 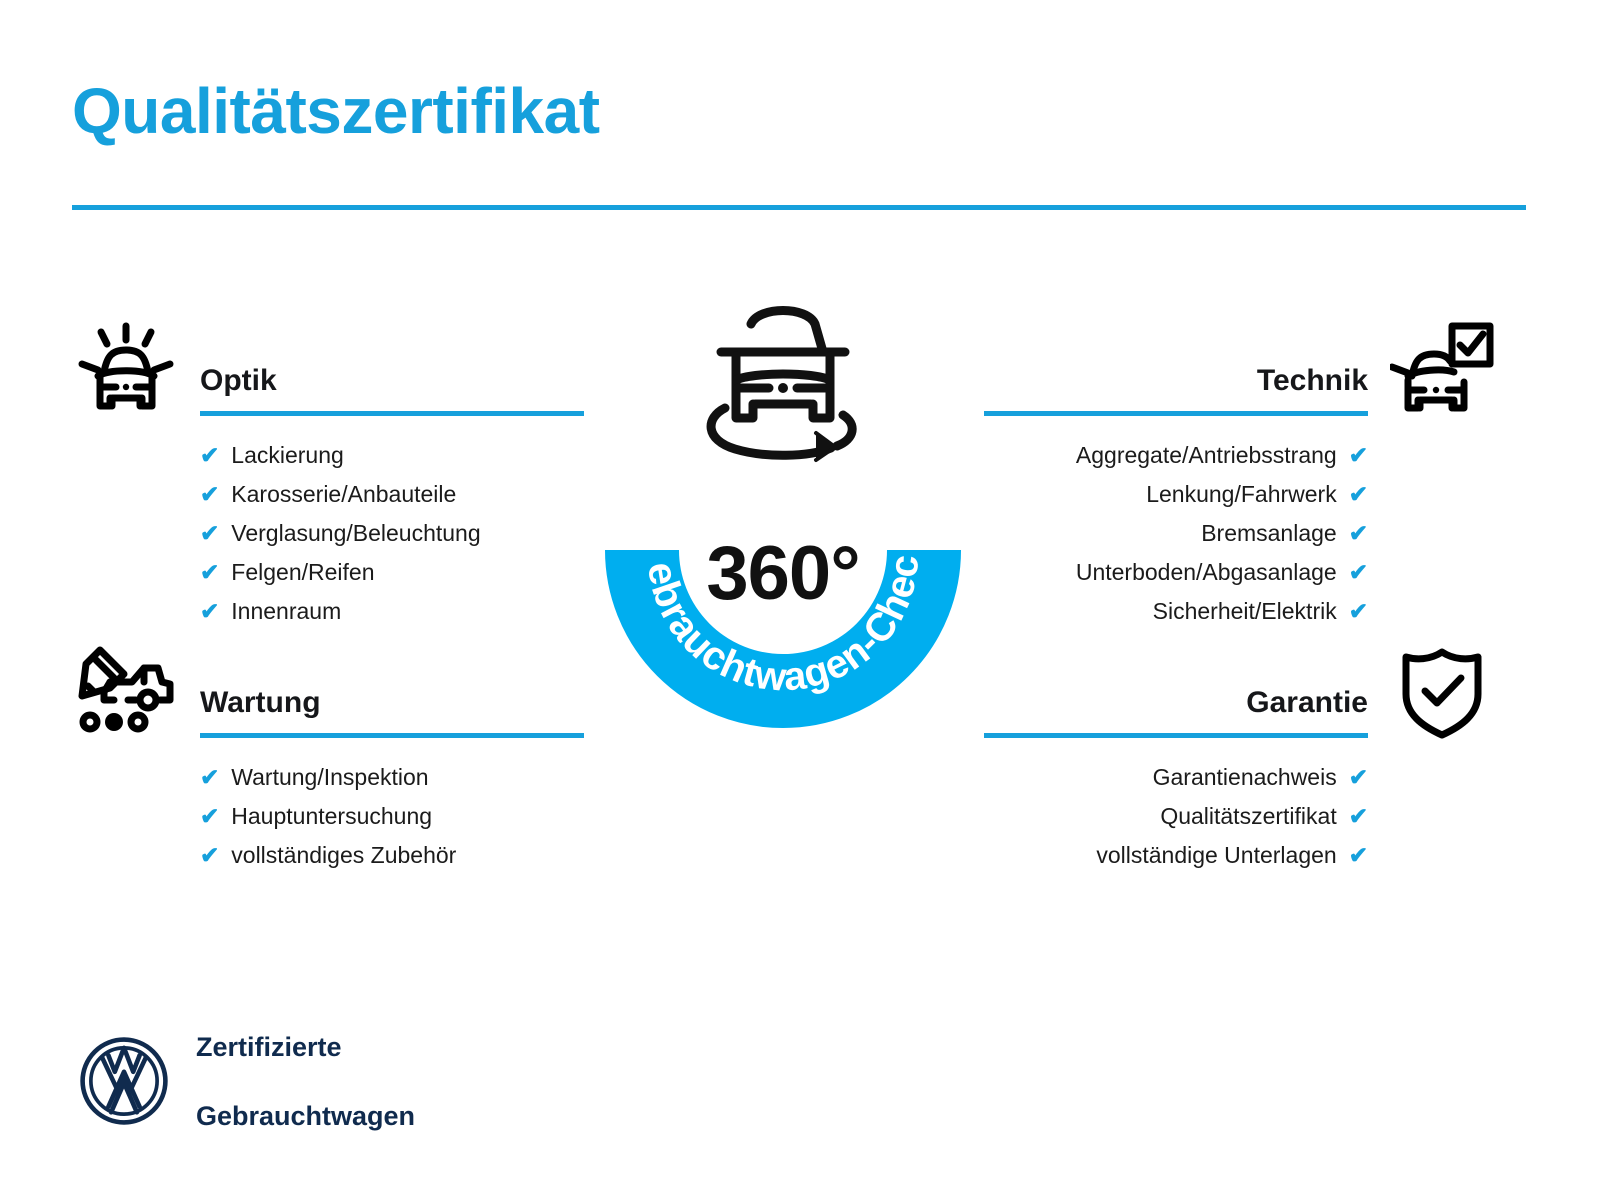 What do you see at coordinates (238, 380) in the screenshot?
I see `section-title-optik: Optik` at bounding box center [238, 380].